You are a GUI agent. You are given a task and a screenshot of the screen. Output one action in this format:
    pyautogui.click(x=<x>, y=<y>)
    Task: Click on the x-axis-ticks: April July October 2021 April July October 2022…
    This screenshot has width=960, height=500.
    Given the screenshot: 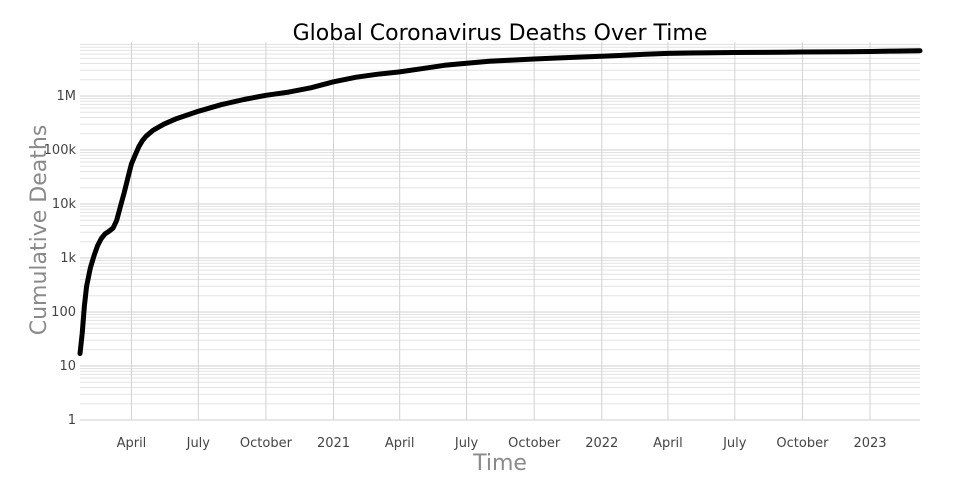 What is the action you would take?
    pyautogui.click(x=502, y=443)
    